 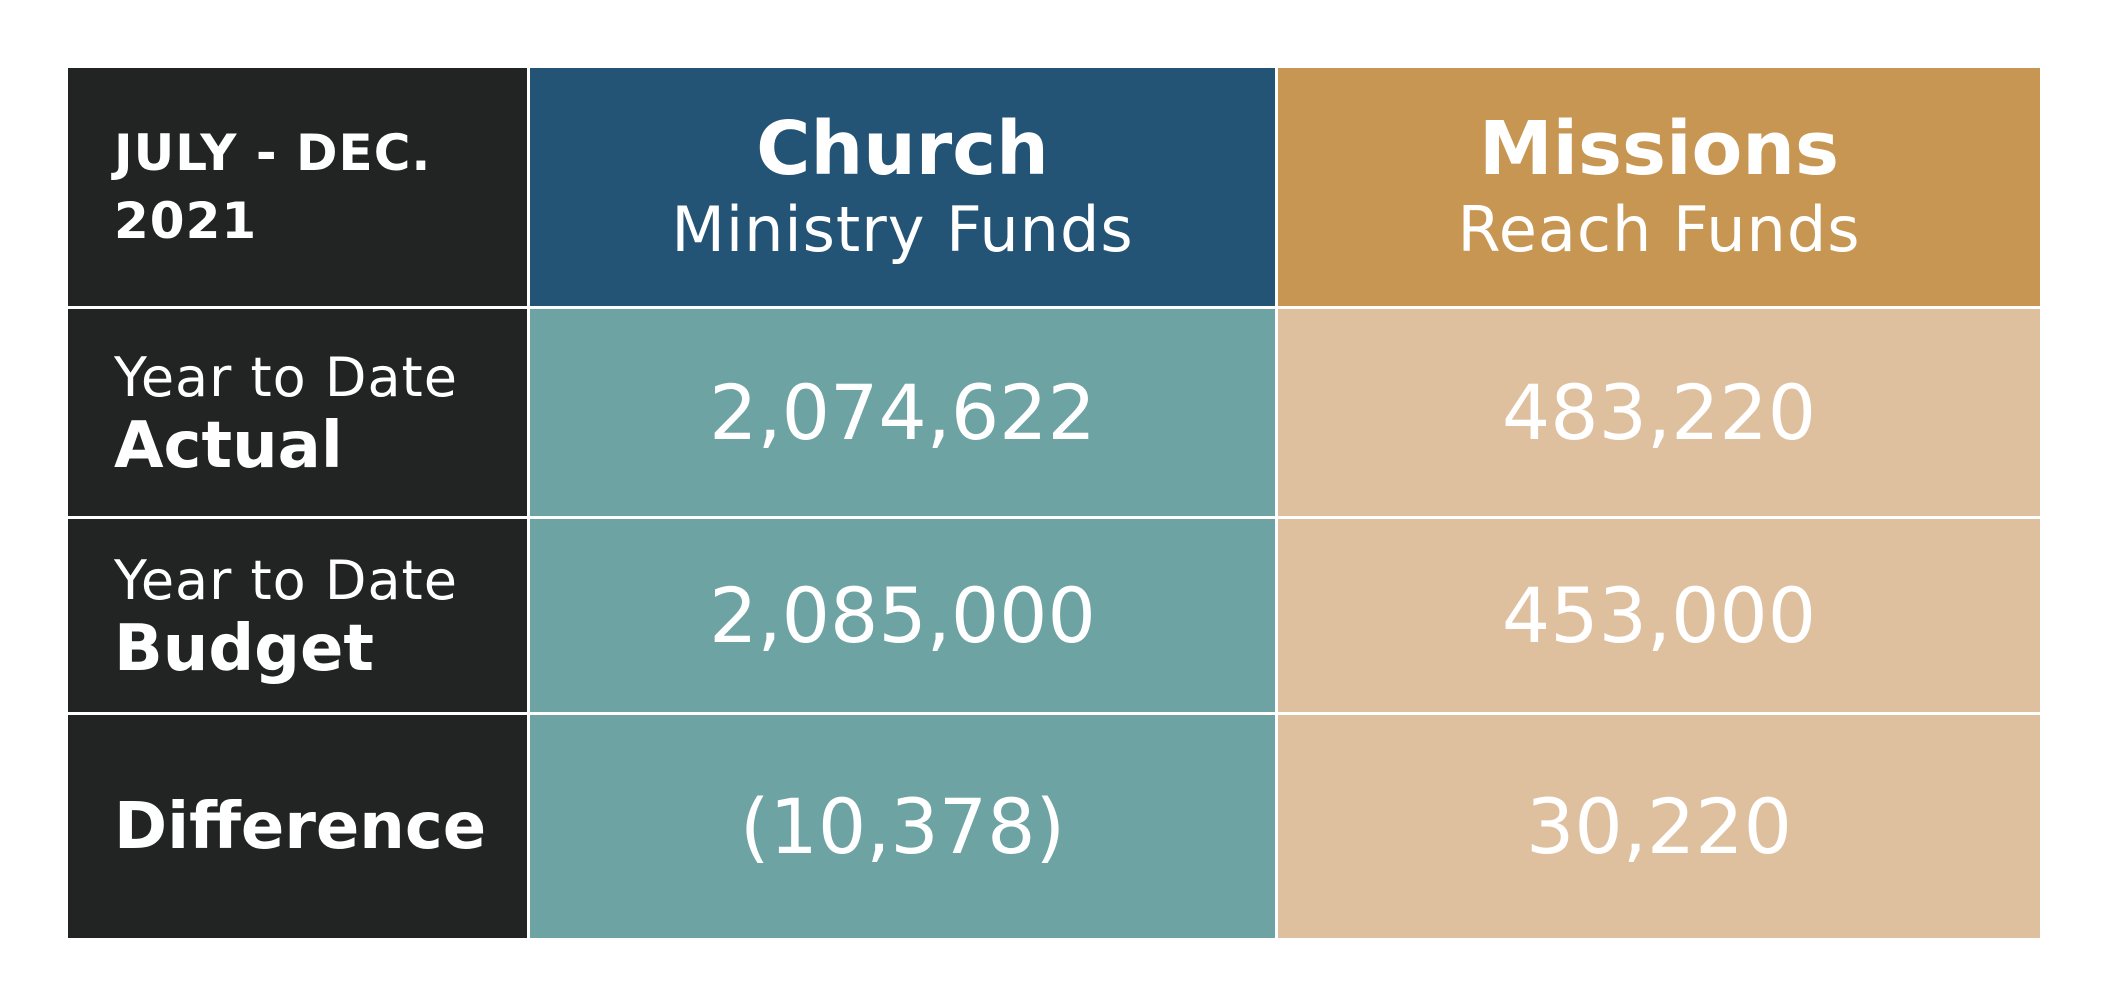 I want to click on church-column-header: Church Ministry Funds, so click(x=901, y=187).